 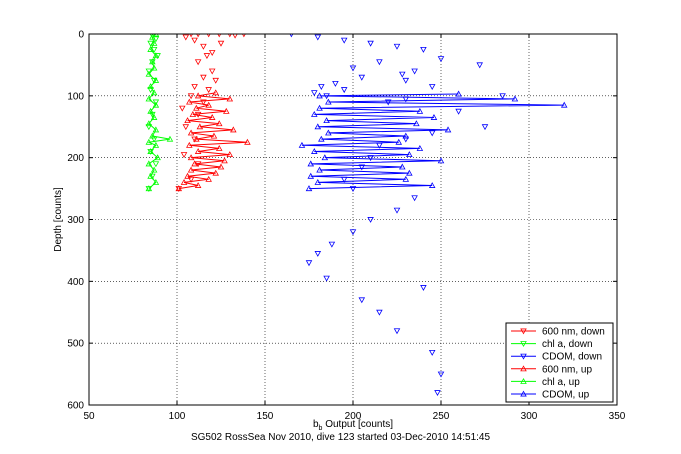 What do you see at coordinates (75, 96) in the screenshot?
I see `y-tick-label: 100` at bounding box center [75, 96].